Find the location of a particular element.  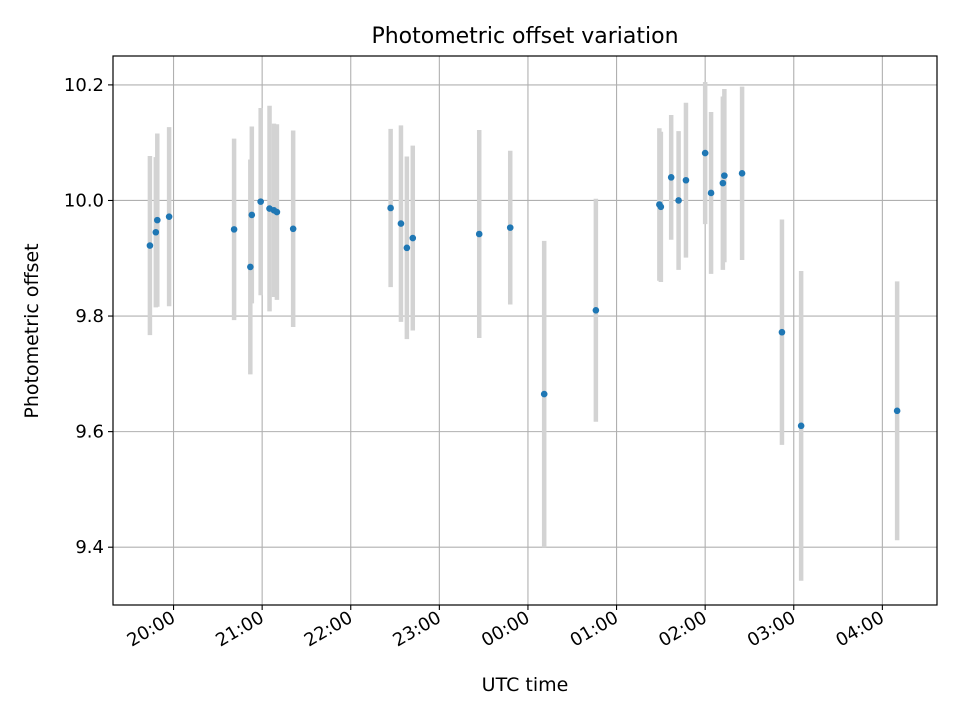

y-tick-label: 9.6 is located at coordinates (89, 432).